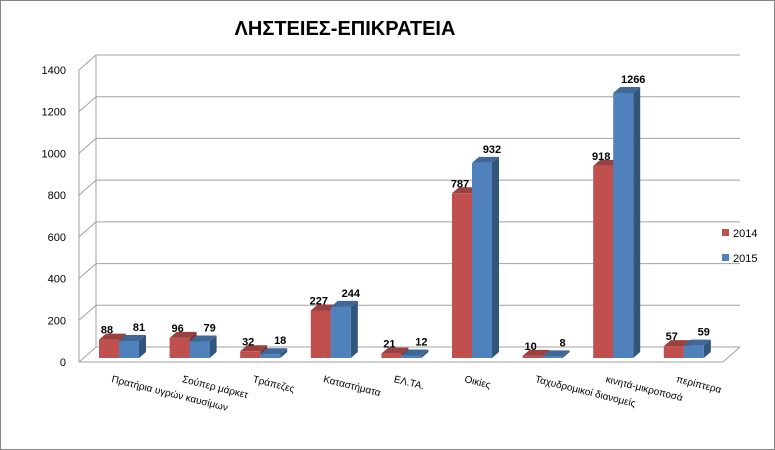 The height and width of the screenshot is (450, 775). I want to click on legend-swatch-2015, so click(725, 257).